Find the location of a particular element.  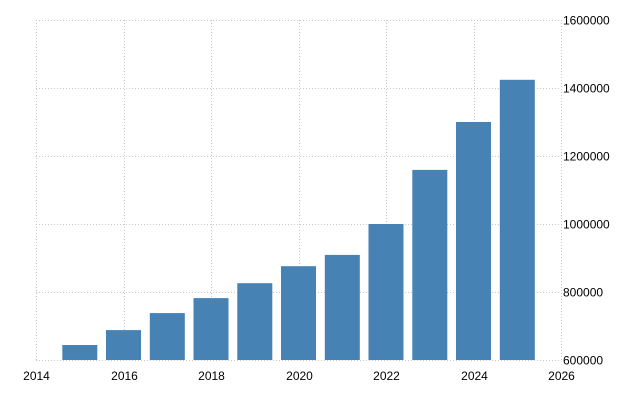

y-tick-label: 1000000 is located at coordinates (586, 225).